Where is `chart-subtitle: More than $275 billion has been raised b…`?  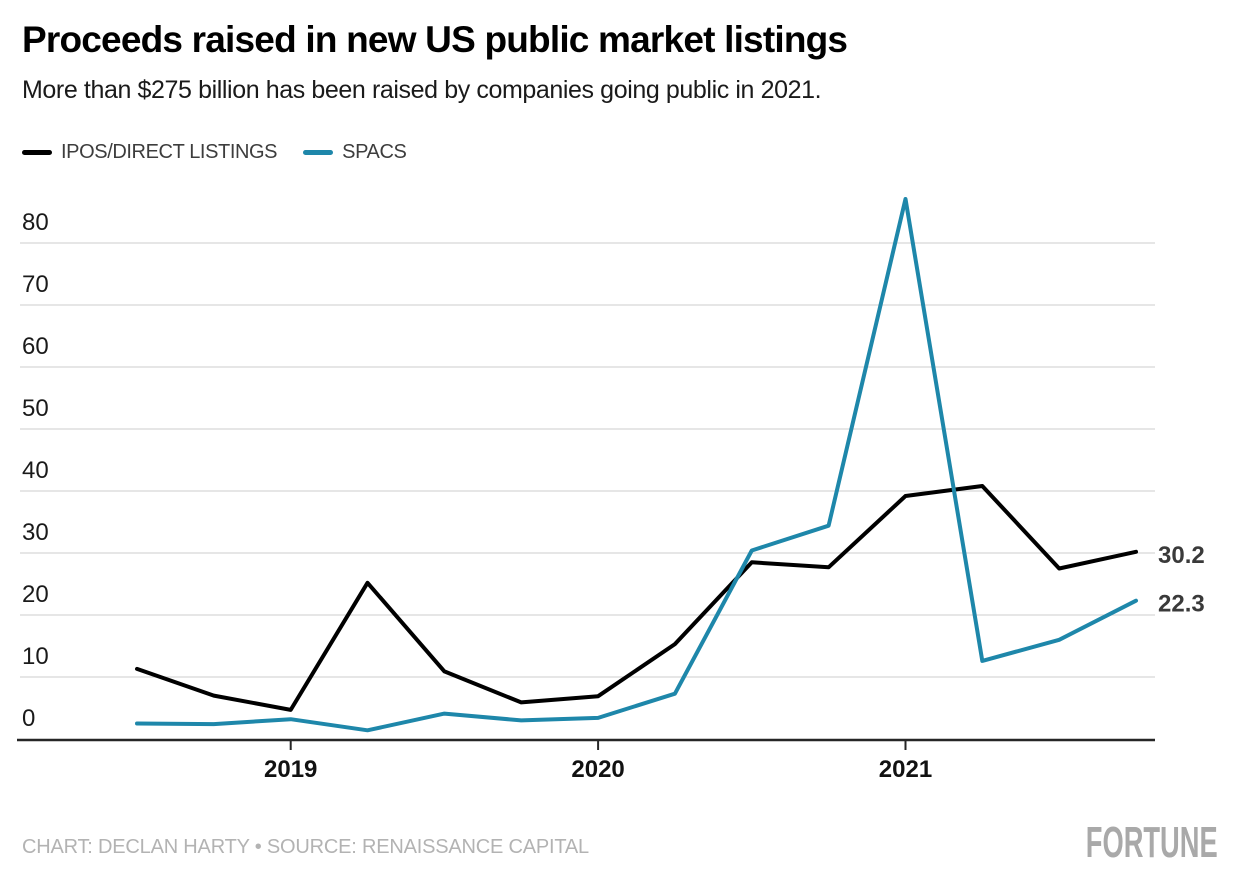 chart-subtitle: More than $275 billion has been raised b… is located at coordinates (422, 90).